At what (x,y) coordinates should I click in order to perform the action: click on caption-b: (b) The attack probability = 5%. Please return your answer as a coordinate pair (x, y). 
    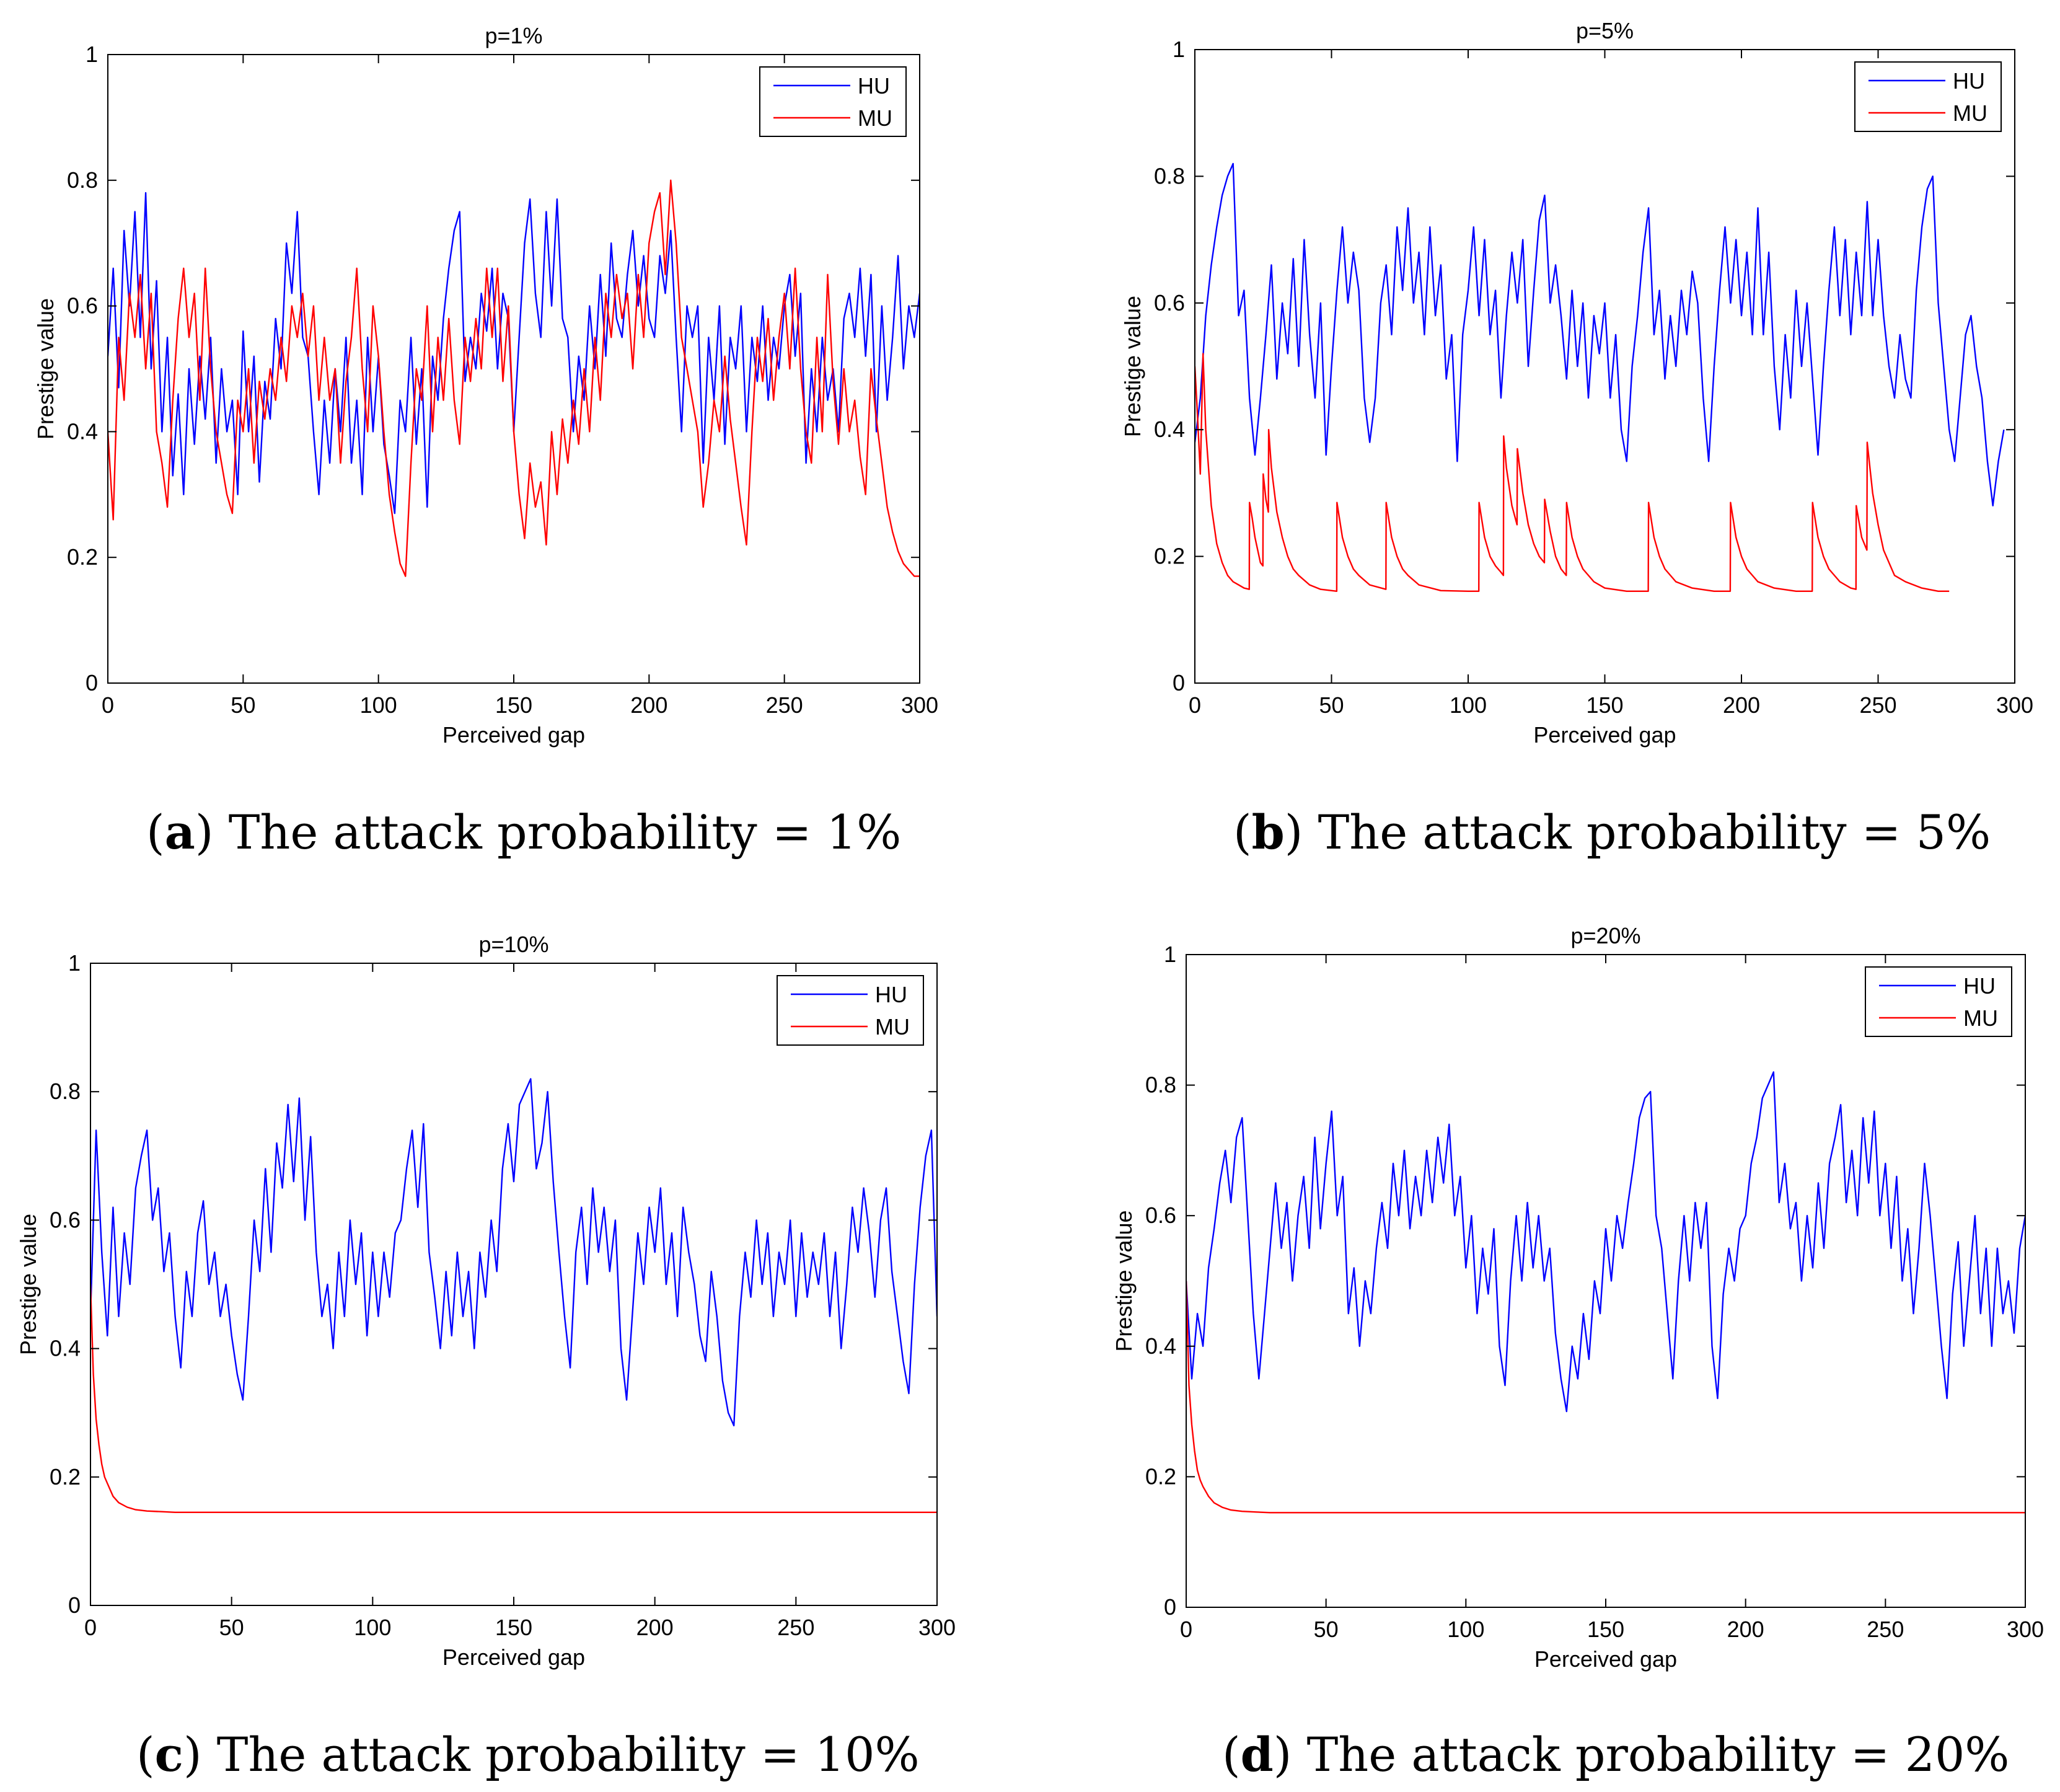
    Looking at the image, I should click on (1612, 832).